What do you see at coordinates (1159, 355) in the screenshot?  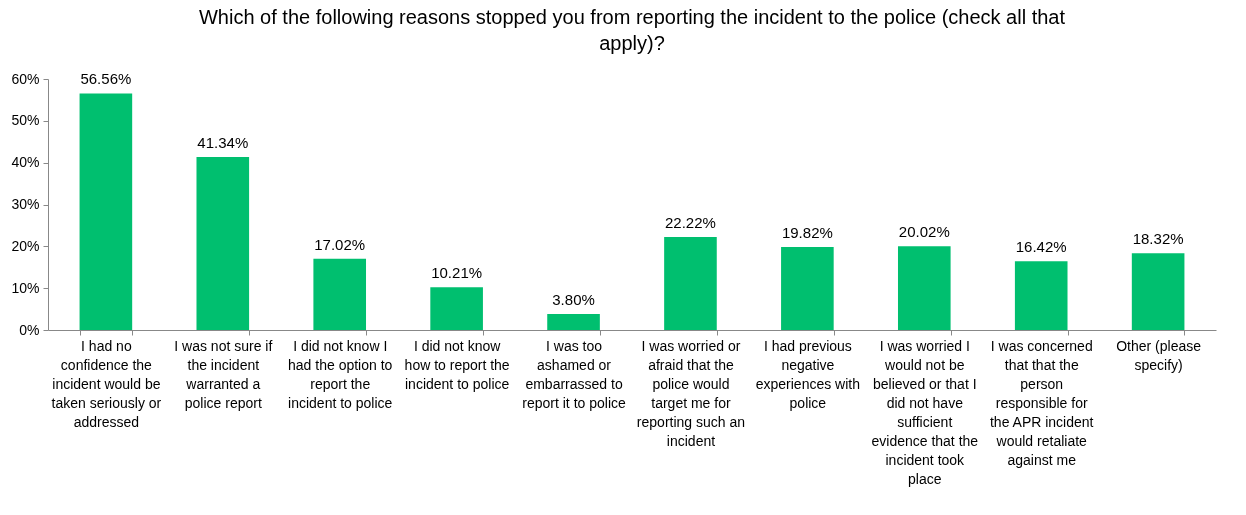 I see `x-tick-label: Other (please specify)` at bounding box center [1159, 355].